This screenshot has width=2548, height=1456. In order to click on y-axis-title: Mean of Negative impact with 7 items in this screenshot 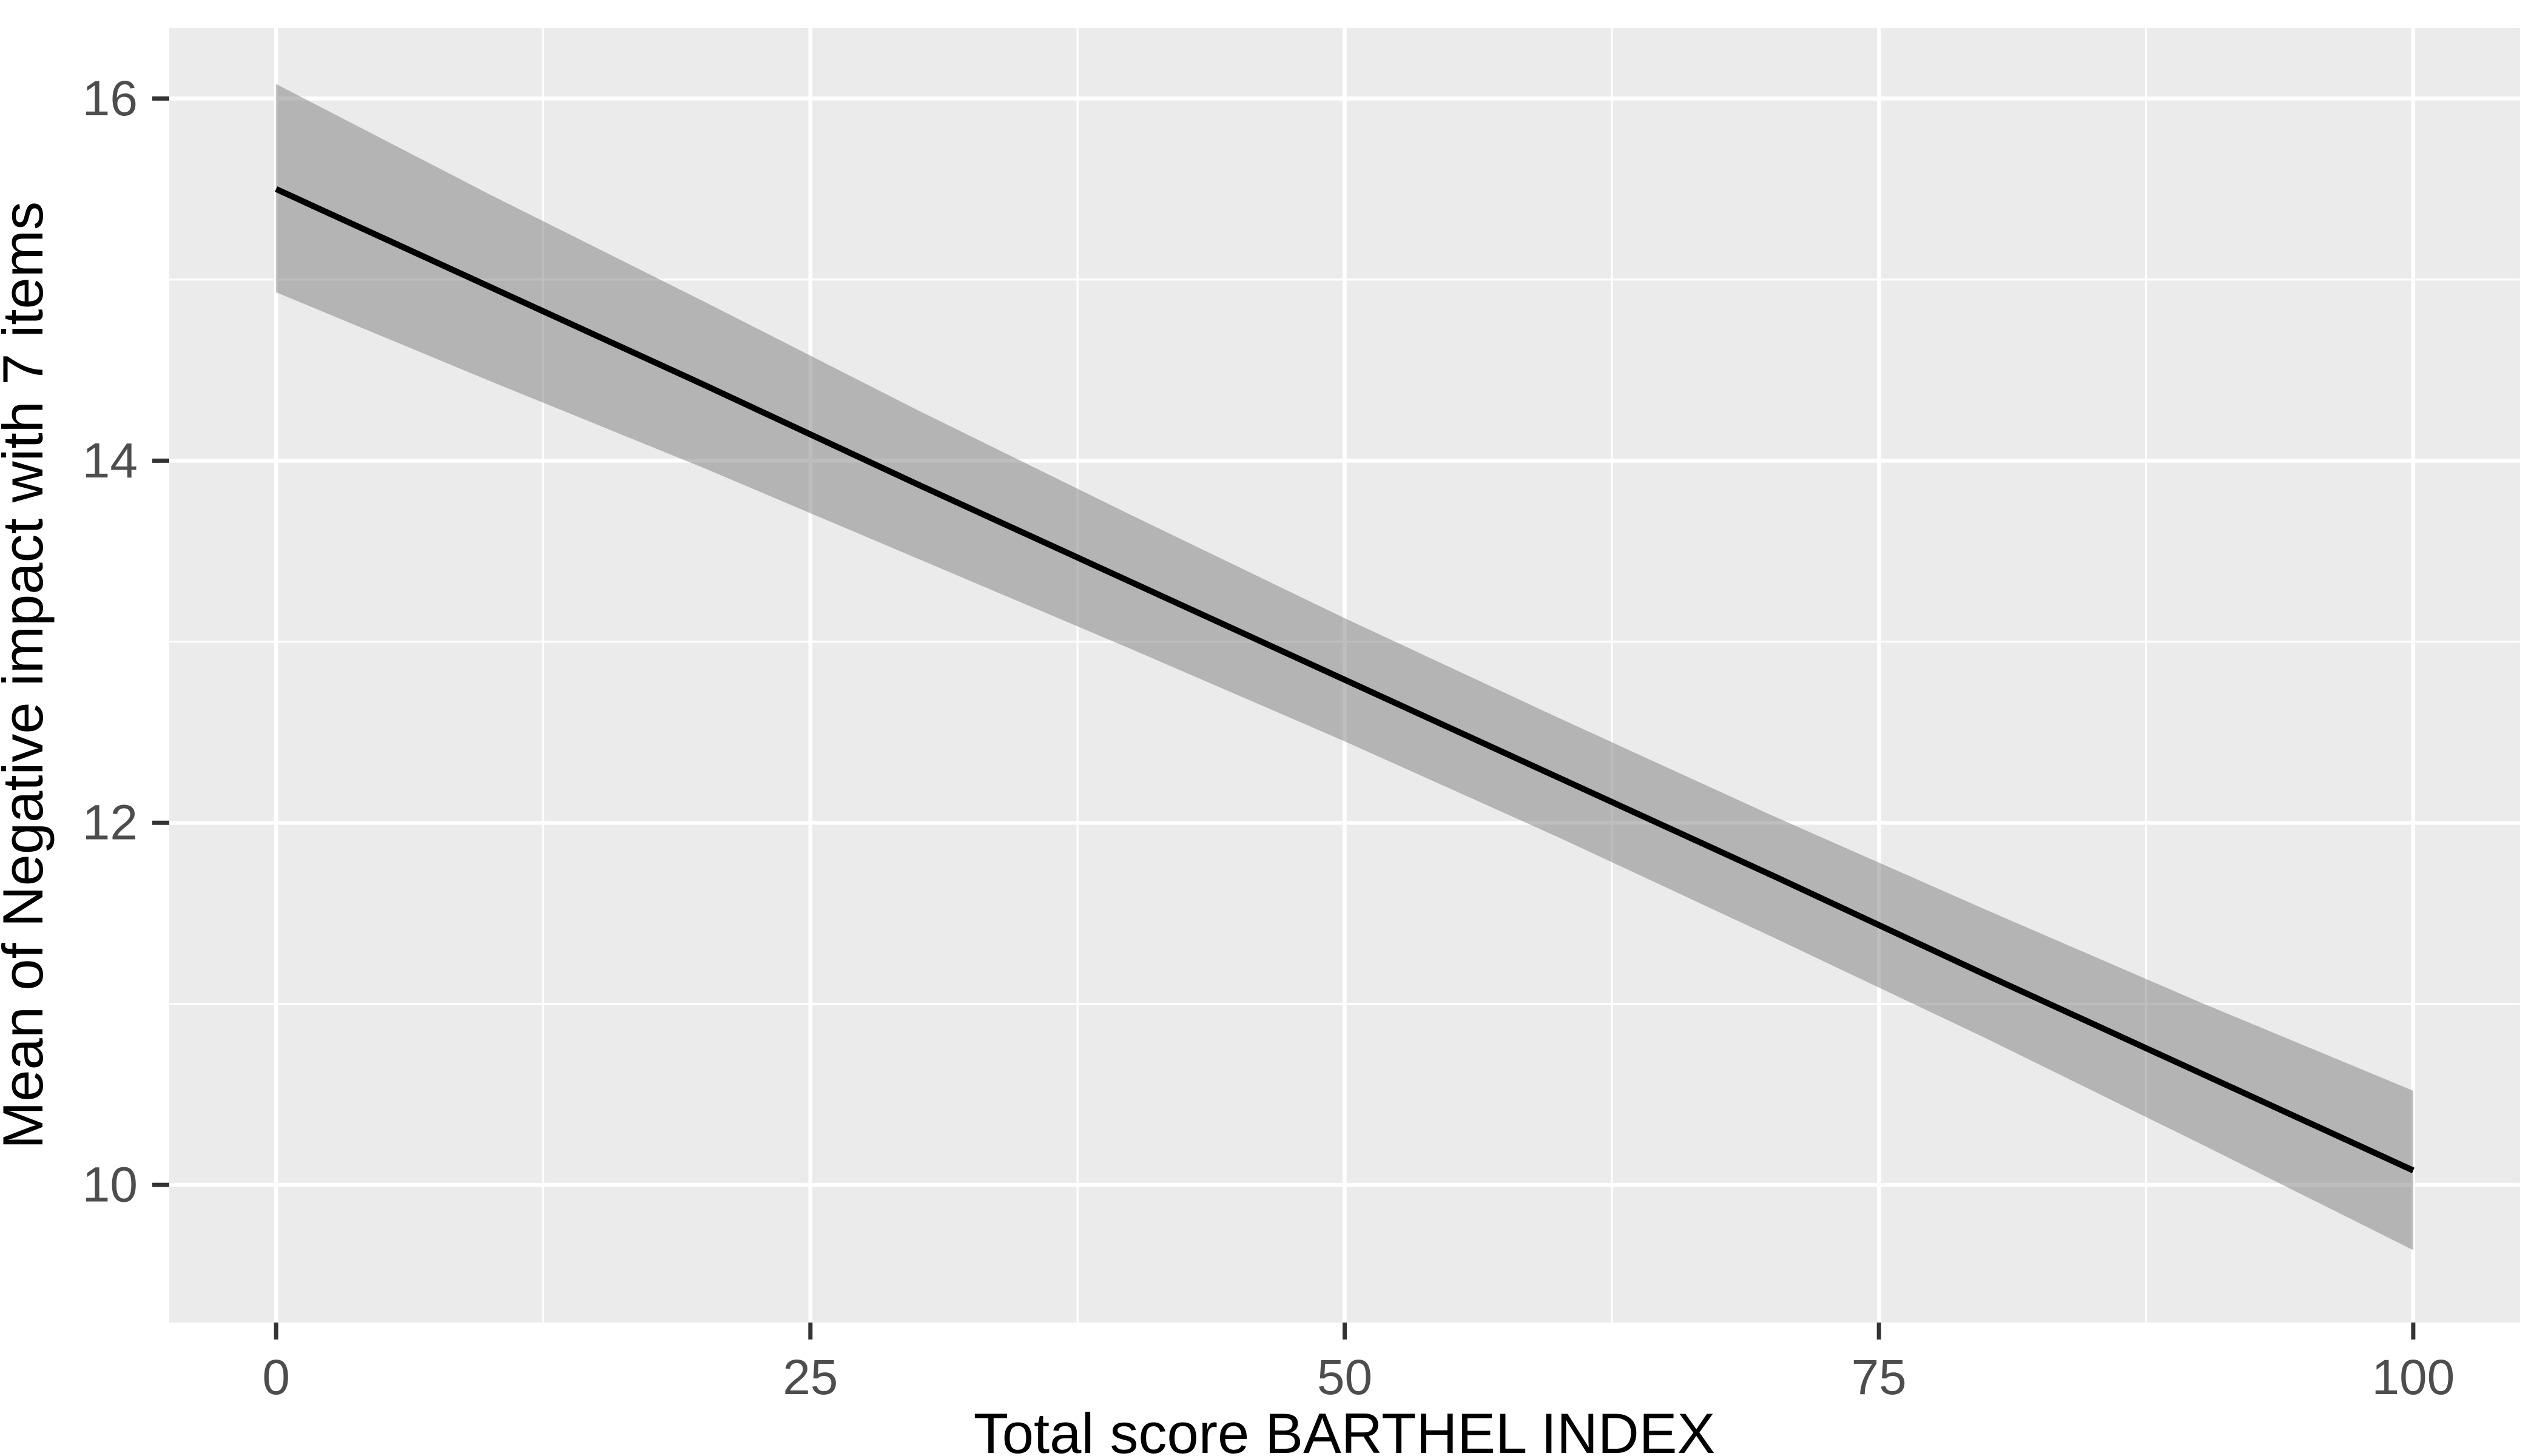, I will do `click(27, 574)`.